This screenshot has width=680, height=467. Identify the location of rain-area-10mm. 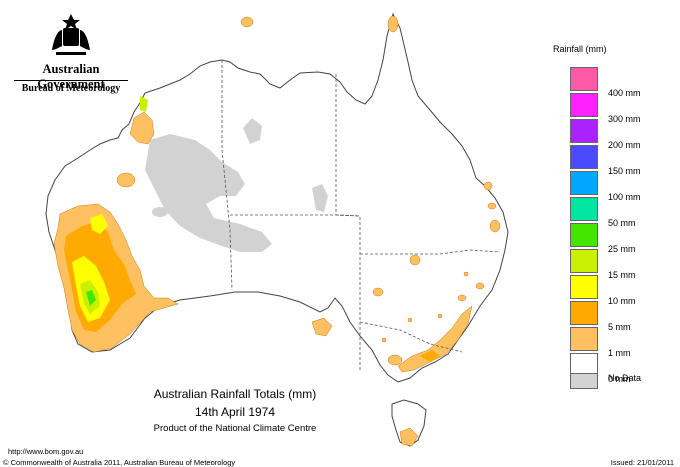
(99, 224).